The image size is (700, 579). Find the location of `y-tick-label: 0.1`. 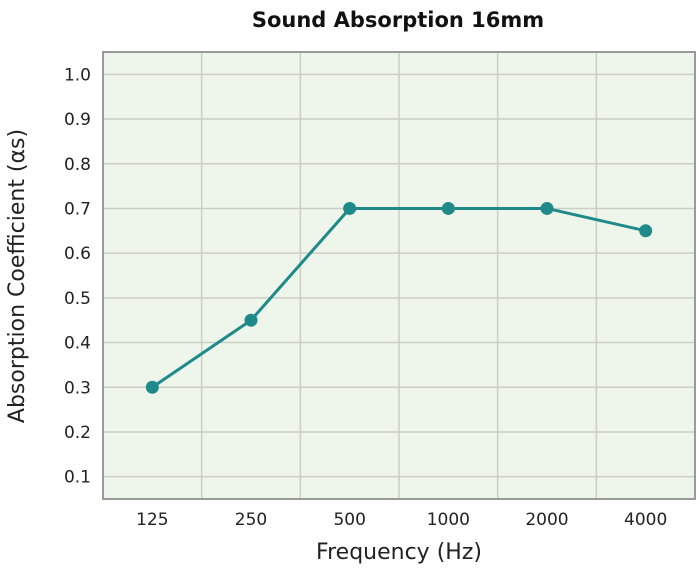

y-tick-label: 0.1 is located at coordinates (77, 478).